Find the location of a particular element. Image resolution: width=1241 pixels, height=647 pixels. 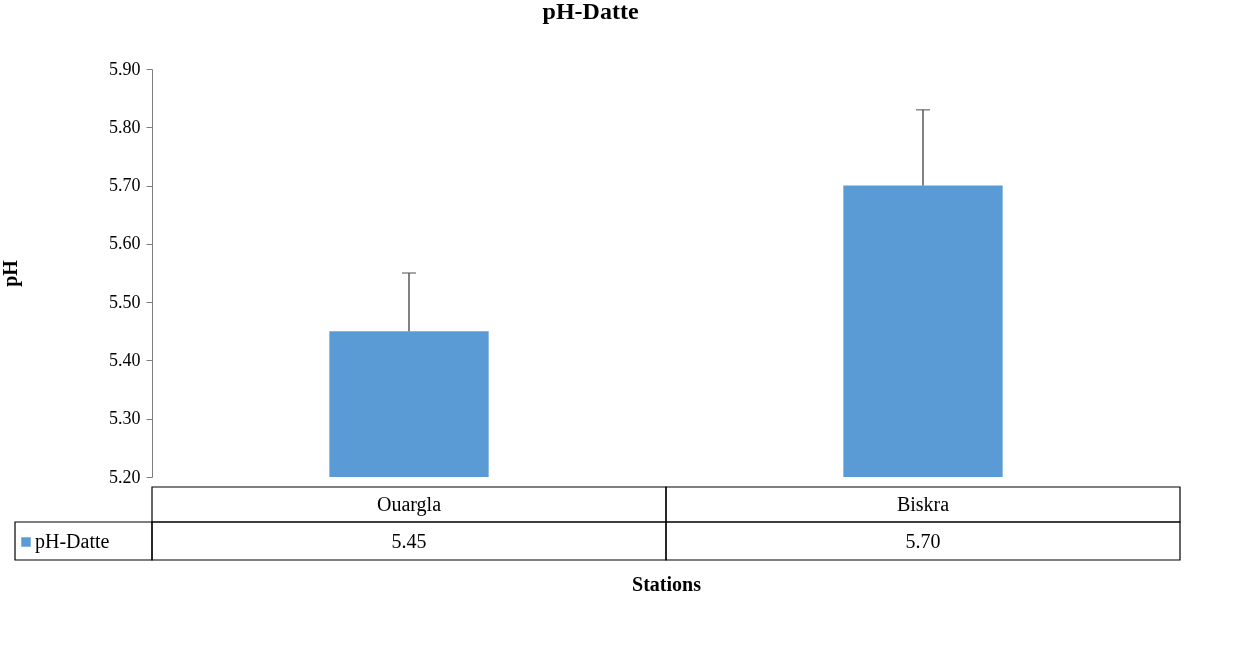

y-tick-label: 5.70 is located at coordinates (125, 185).